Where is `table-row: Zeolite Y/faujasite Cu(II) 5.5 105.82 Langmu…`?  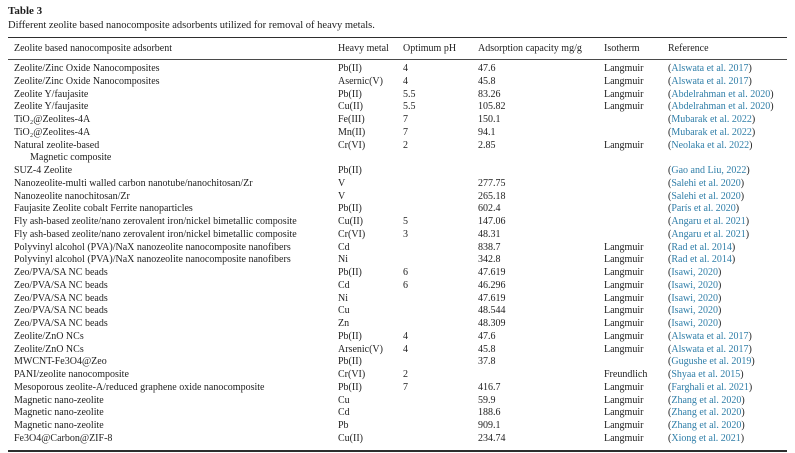
table-row: Zeolite Y/faujasite Cu(II) 5.5 105.82 Langmu… is located at coordinates (397, 107).